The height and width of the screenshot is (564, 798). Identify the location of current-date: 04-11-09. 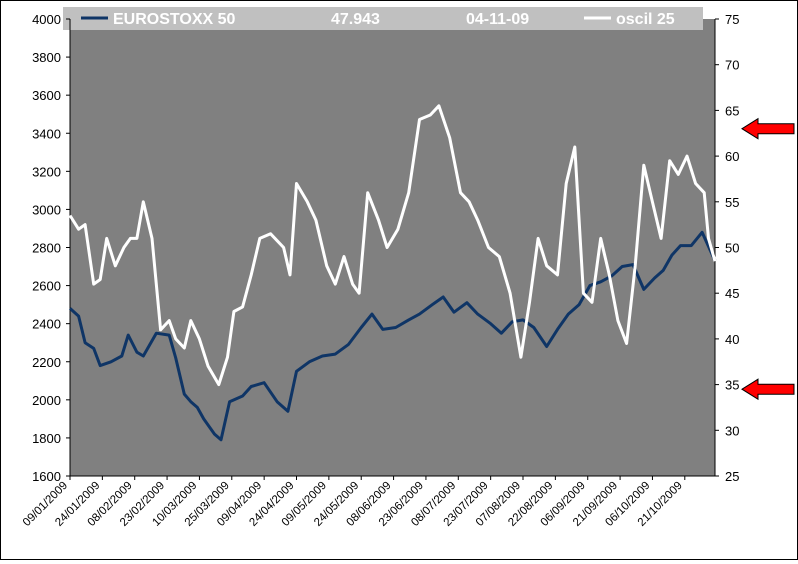
(497, 19).